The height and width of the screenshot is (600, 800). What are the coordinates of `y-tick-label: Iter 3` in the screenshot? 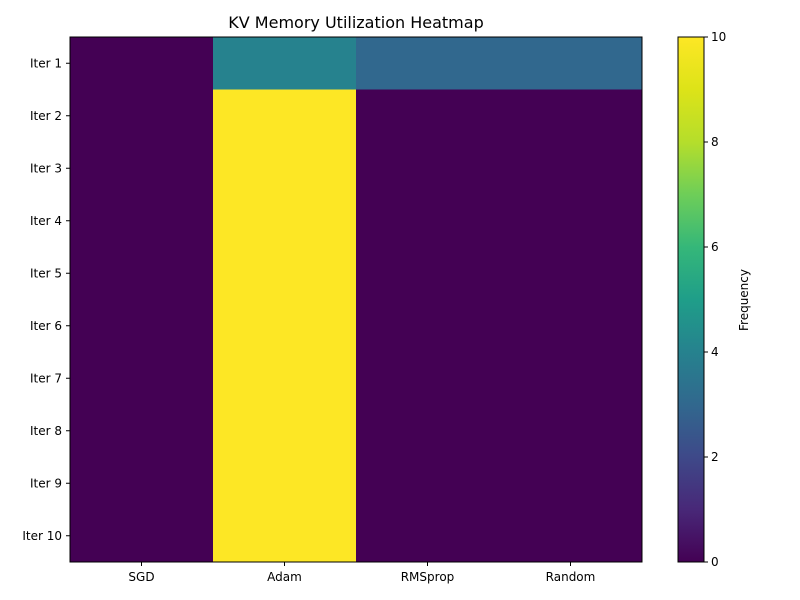 It's located at (46, 168).